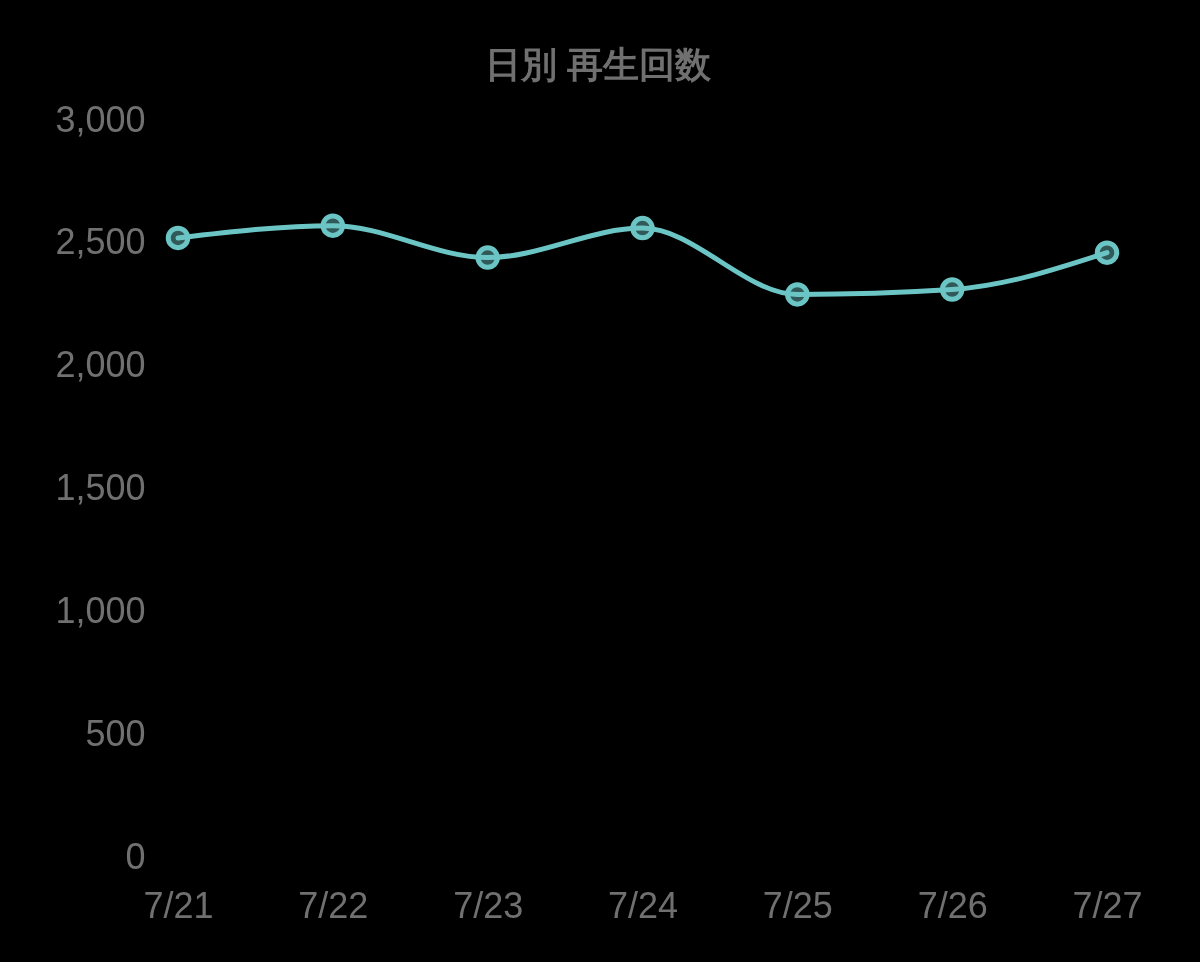 The height and width of the screenshot is (962, 1200). What do you see at coordinates (599, 64) in the screenshot?
I see `chart-title: 日別 再生回数` at bounding box center [599, 64].